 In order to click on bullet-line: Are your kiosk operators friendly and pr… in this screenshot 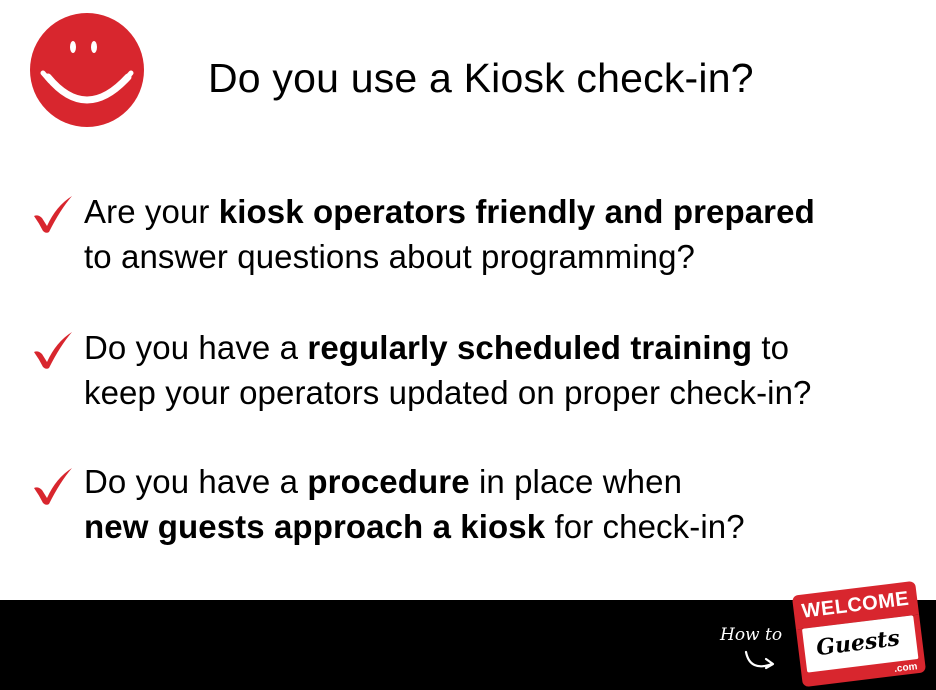, I will do `click(449, 211)`.